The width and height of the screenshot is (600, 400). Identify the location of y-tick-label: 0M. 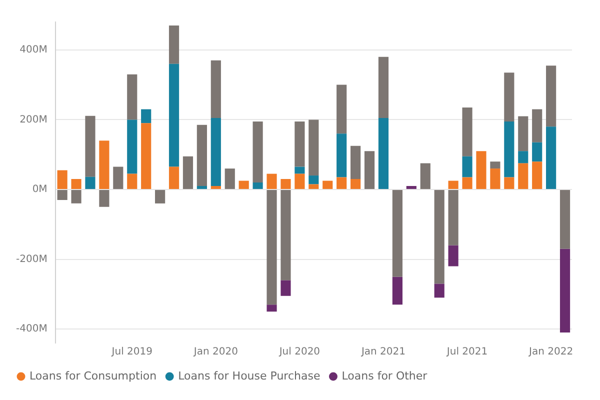
(40, 190).